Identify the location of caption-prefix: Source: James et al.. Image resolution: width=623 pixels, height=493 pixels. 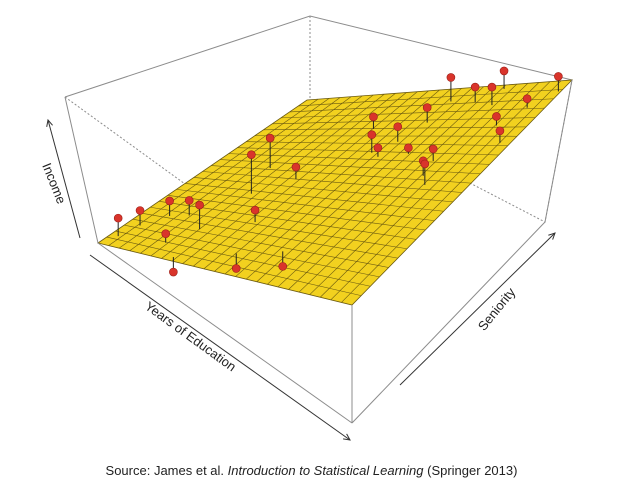
(166, 470).